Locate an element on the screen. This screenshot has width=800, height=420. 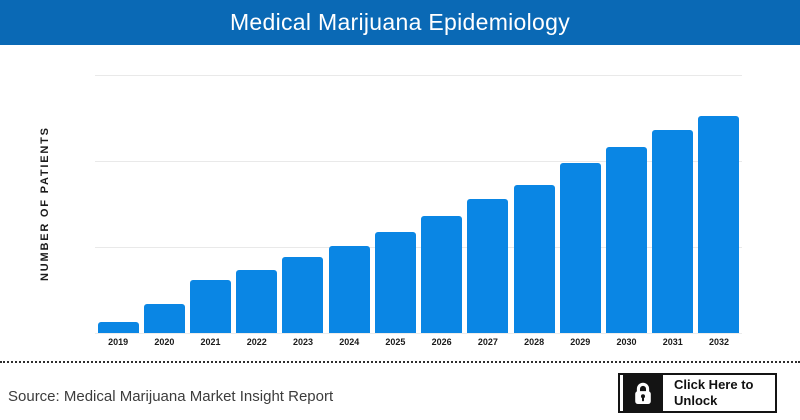
bar-2030 is located at coordinates (627, 239).